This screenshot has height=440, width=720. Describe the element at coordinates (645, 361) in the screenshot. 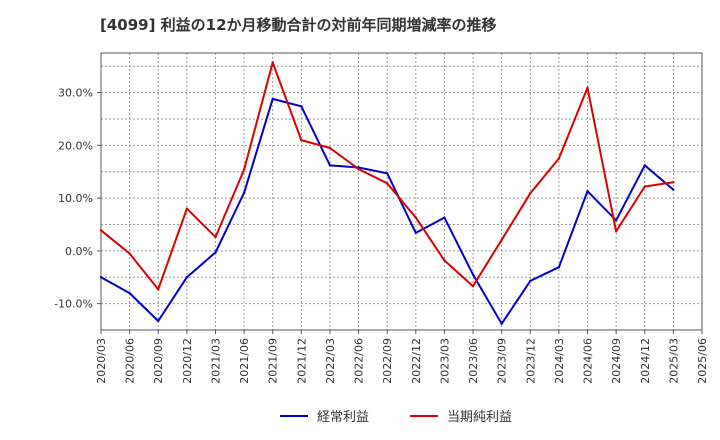

I see `x-tick-label: 2024/12` at that location.